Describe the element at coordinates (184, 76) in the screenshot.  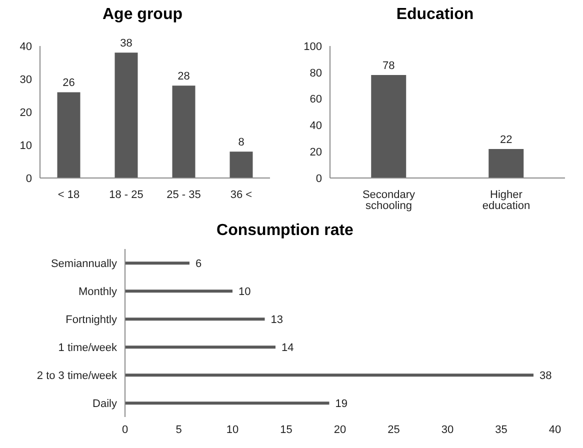
I see `data-label: 28` at that location.